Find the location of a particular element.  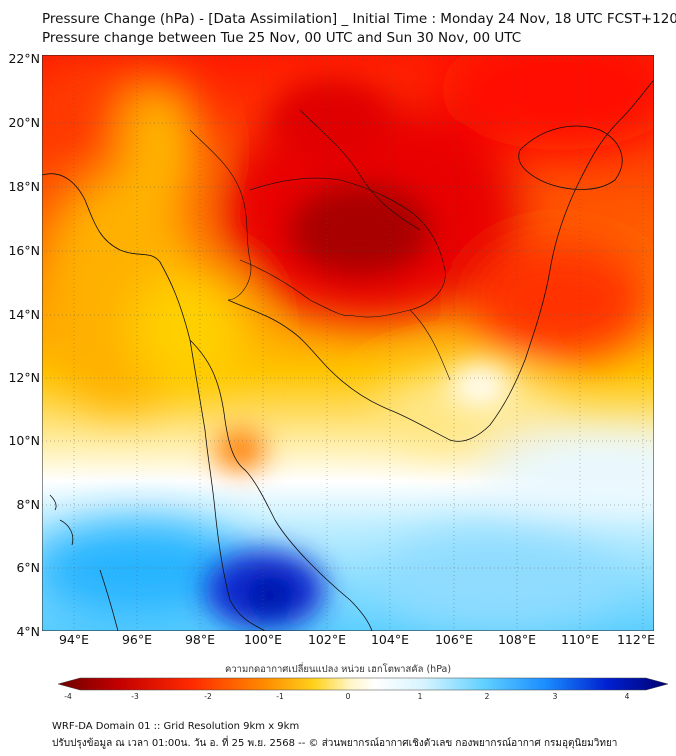

colorbar-tick: -1 is located at coordinates (280, 696).